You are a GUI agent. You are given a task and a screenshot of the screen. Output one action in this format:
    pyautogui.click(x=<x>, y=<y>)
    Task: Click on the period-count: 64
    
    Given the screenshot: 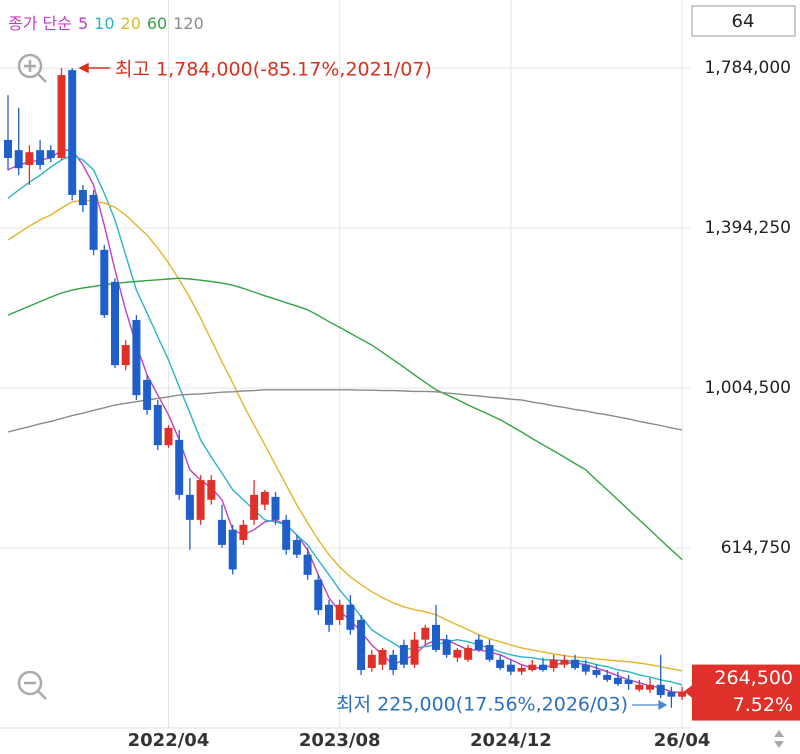 What is the action you would take?
    pyautogui.click(x=743, y=21)
    